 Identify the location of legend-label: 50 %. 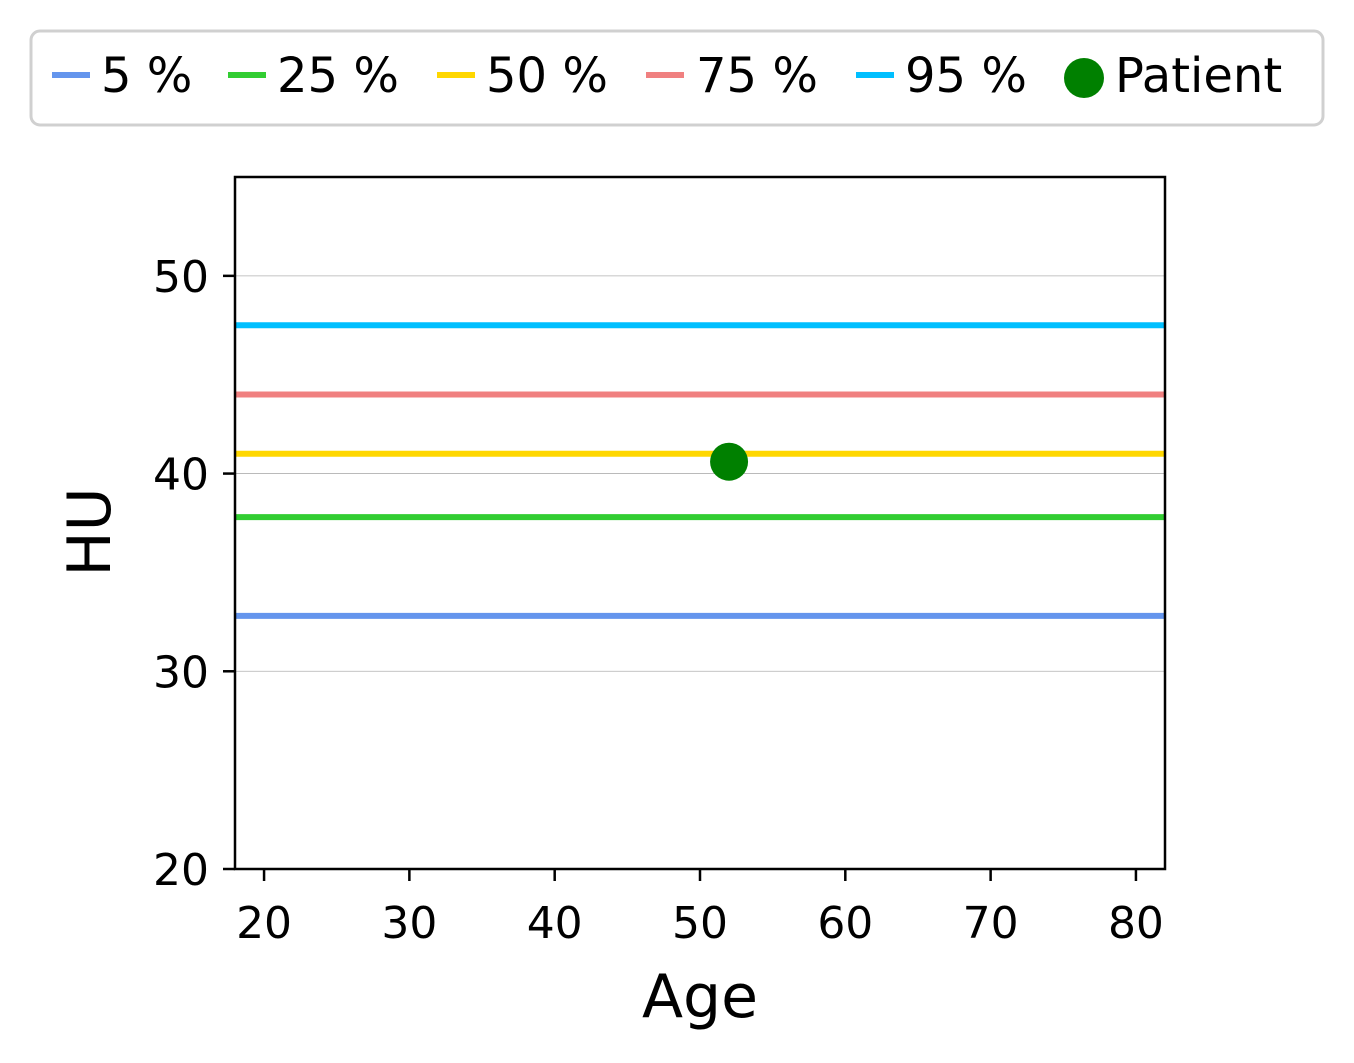
(547, 76).